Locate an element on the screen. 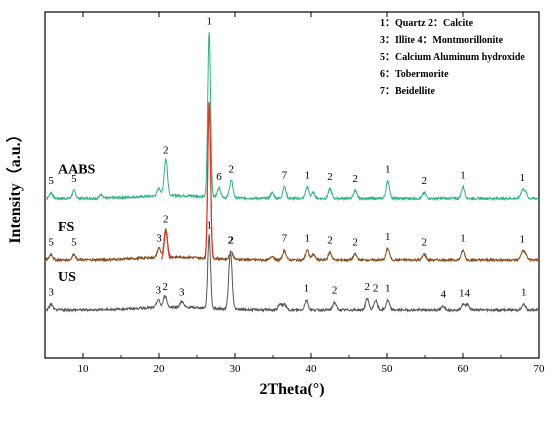  peak-label-aabs-13: 1 is located at coordinates (523, 178).